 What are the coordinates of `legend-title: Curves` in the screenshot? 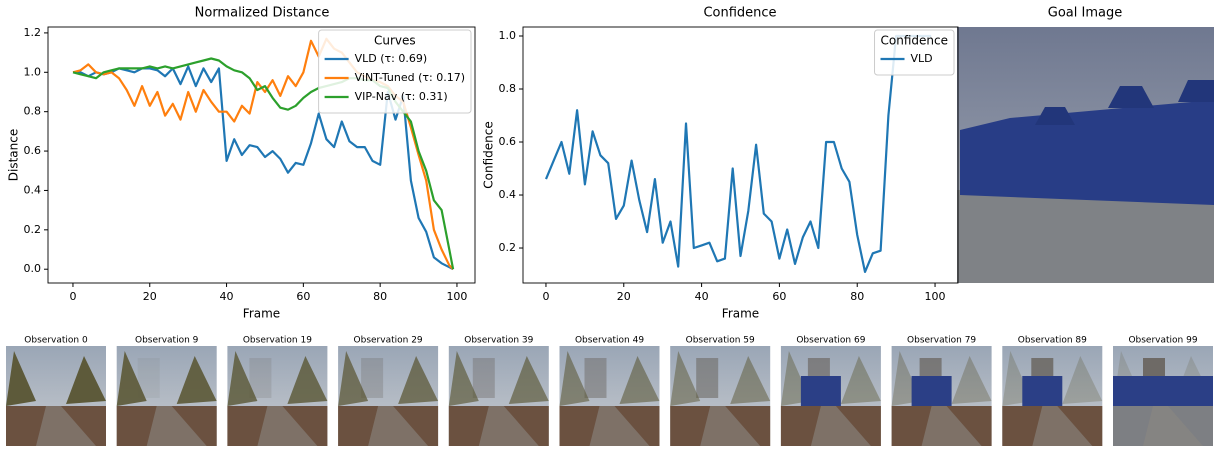 It's located at (395, 41).